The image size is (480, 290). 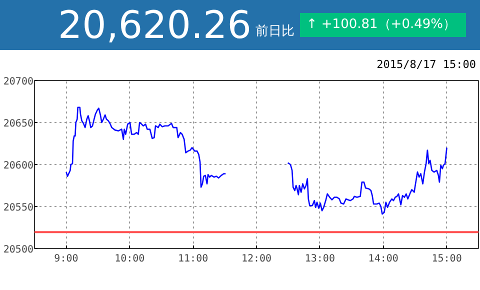 I want to click on x-tick-label: 9:00, so click(x=66, y=259).